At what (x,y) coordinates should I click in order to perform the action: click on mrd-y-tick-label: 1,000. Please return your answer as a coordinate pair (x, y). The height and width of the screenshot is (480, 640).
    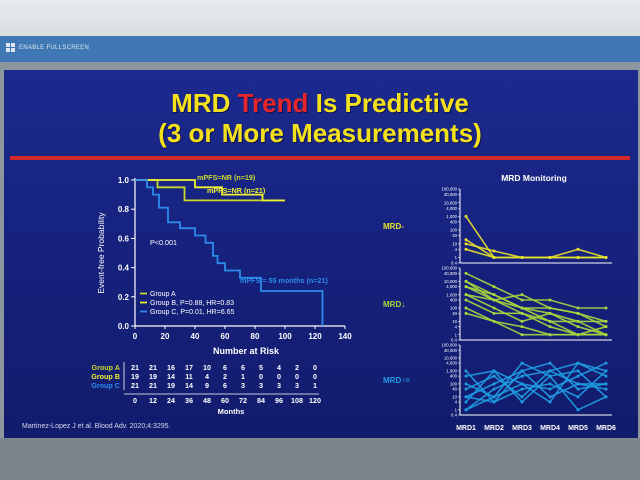
    Looking at the image, I should click on (451, 371).